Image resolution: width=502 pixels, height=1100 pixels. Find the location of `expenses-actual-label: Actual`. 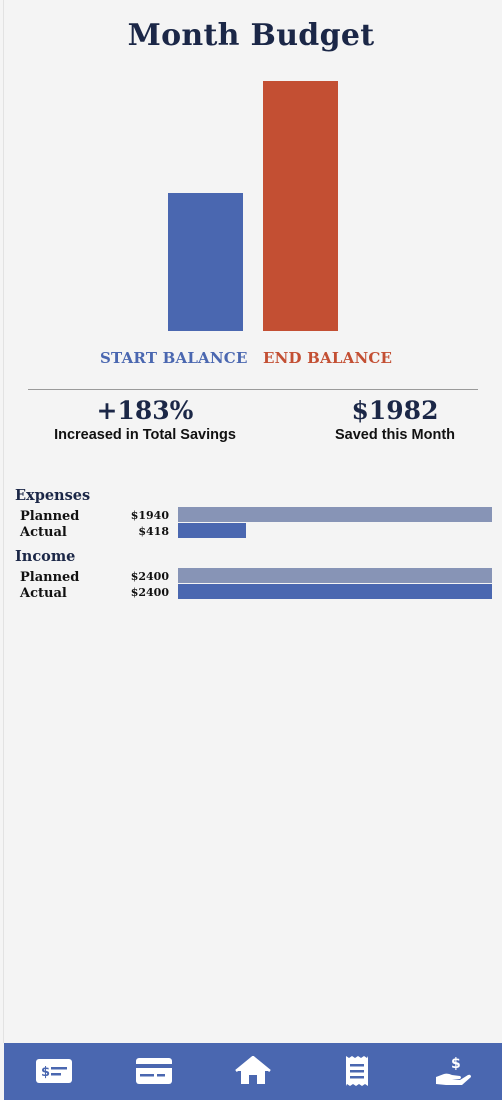

expenses-actual-label: Actual is located at coordinates (43, 532).